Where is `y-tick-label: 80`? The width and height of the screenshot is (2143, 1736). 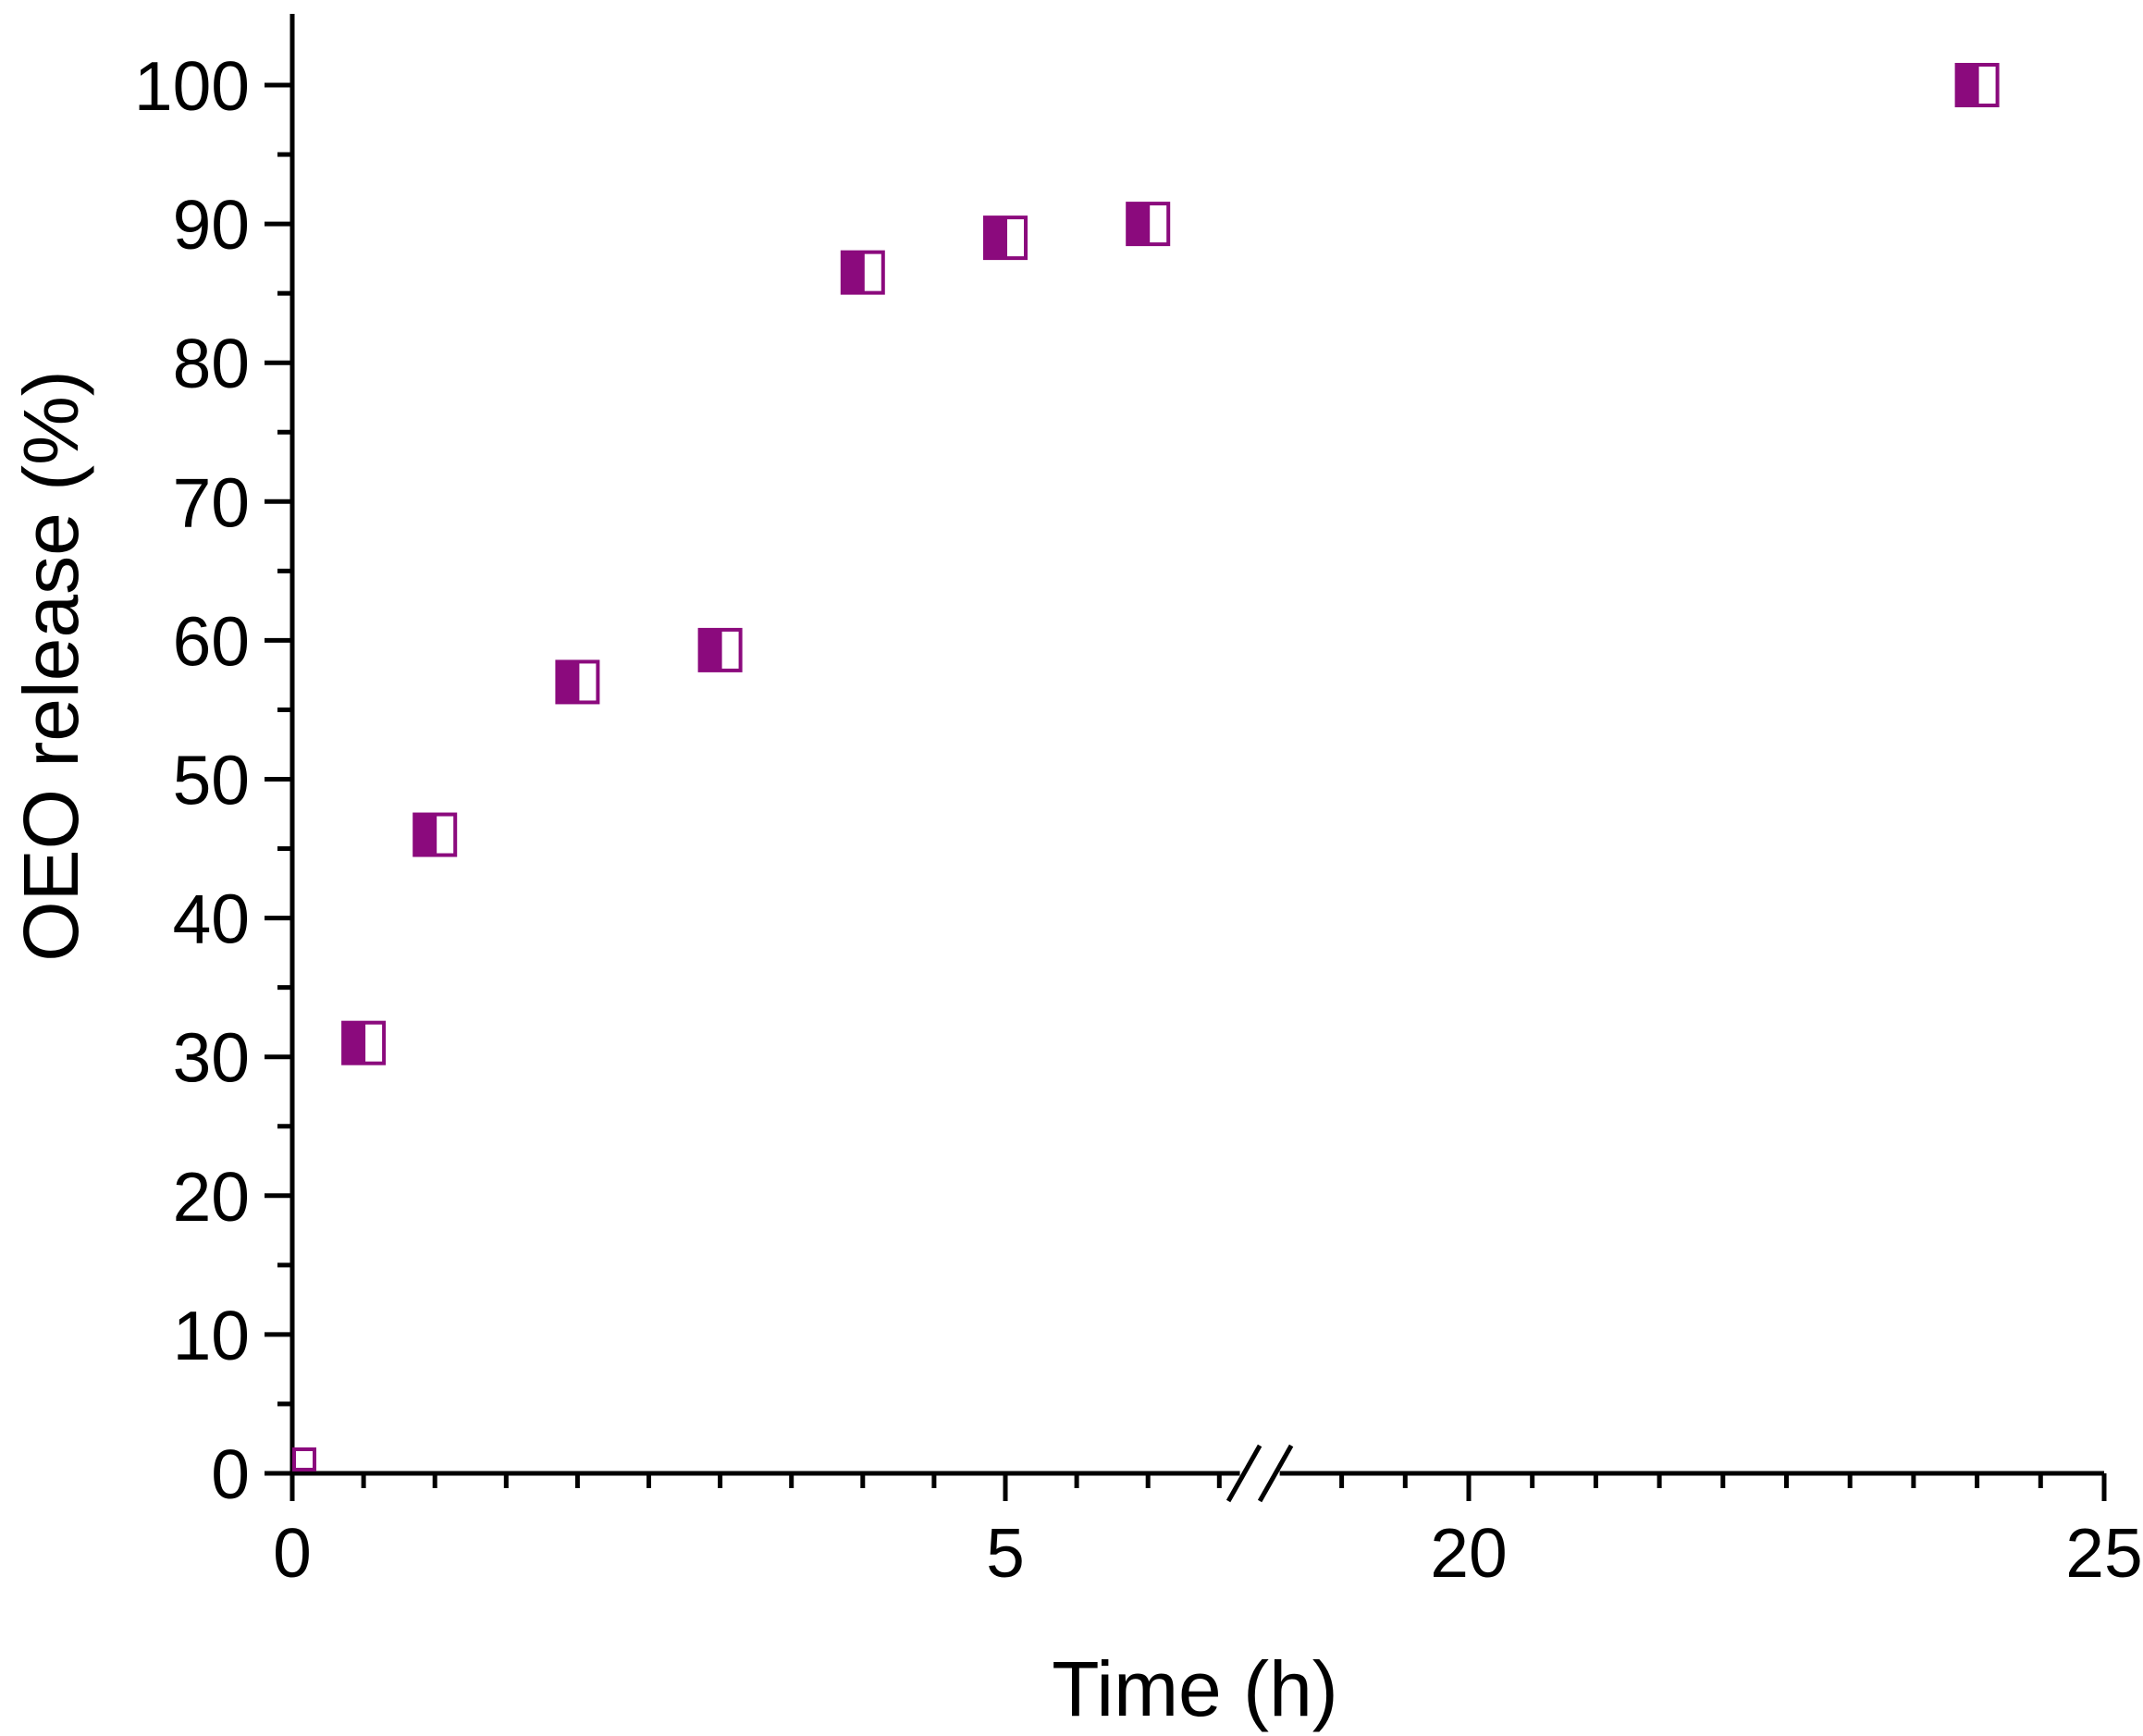 y-tick-label: 80 is located at coordinates (211, 363).